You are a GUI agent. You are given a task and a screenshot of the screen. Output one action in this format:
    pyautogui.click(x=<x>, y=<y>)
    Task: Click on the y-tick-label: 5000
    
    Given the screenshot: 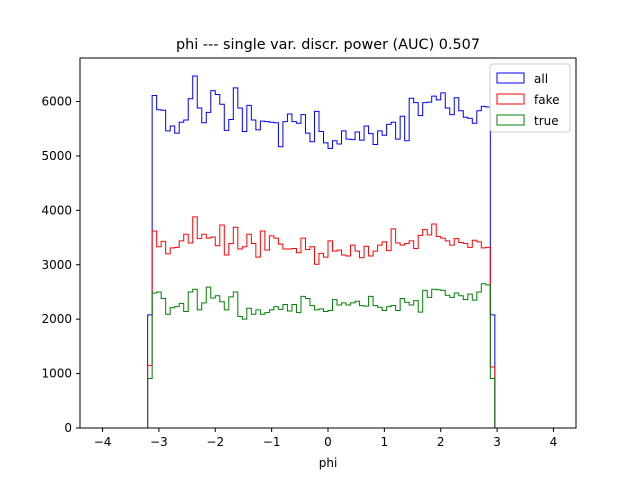 What is the action you would take?
    pyautogui.click(x=56, y=156)
    